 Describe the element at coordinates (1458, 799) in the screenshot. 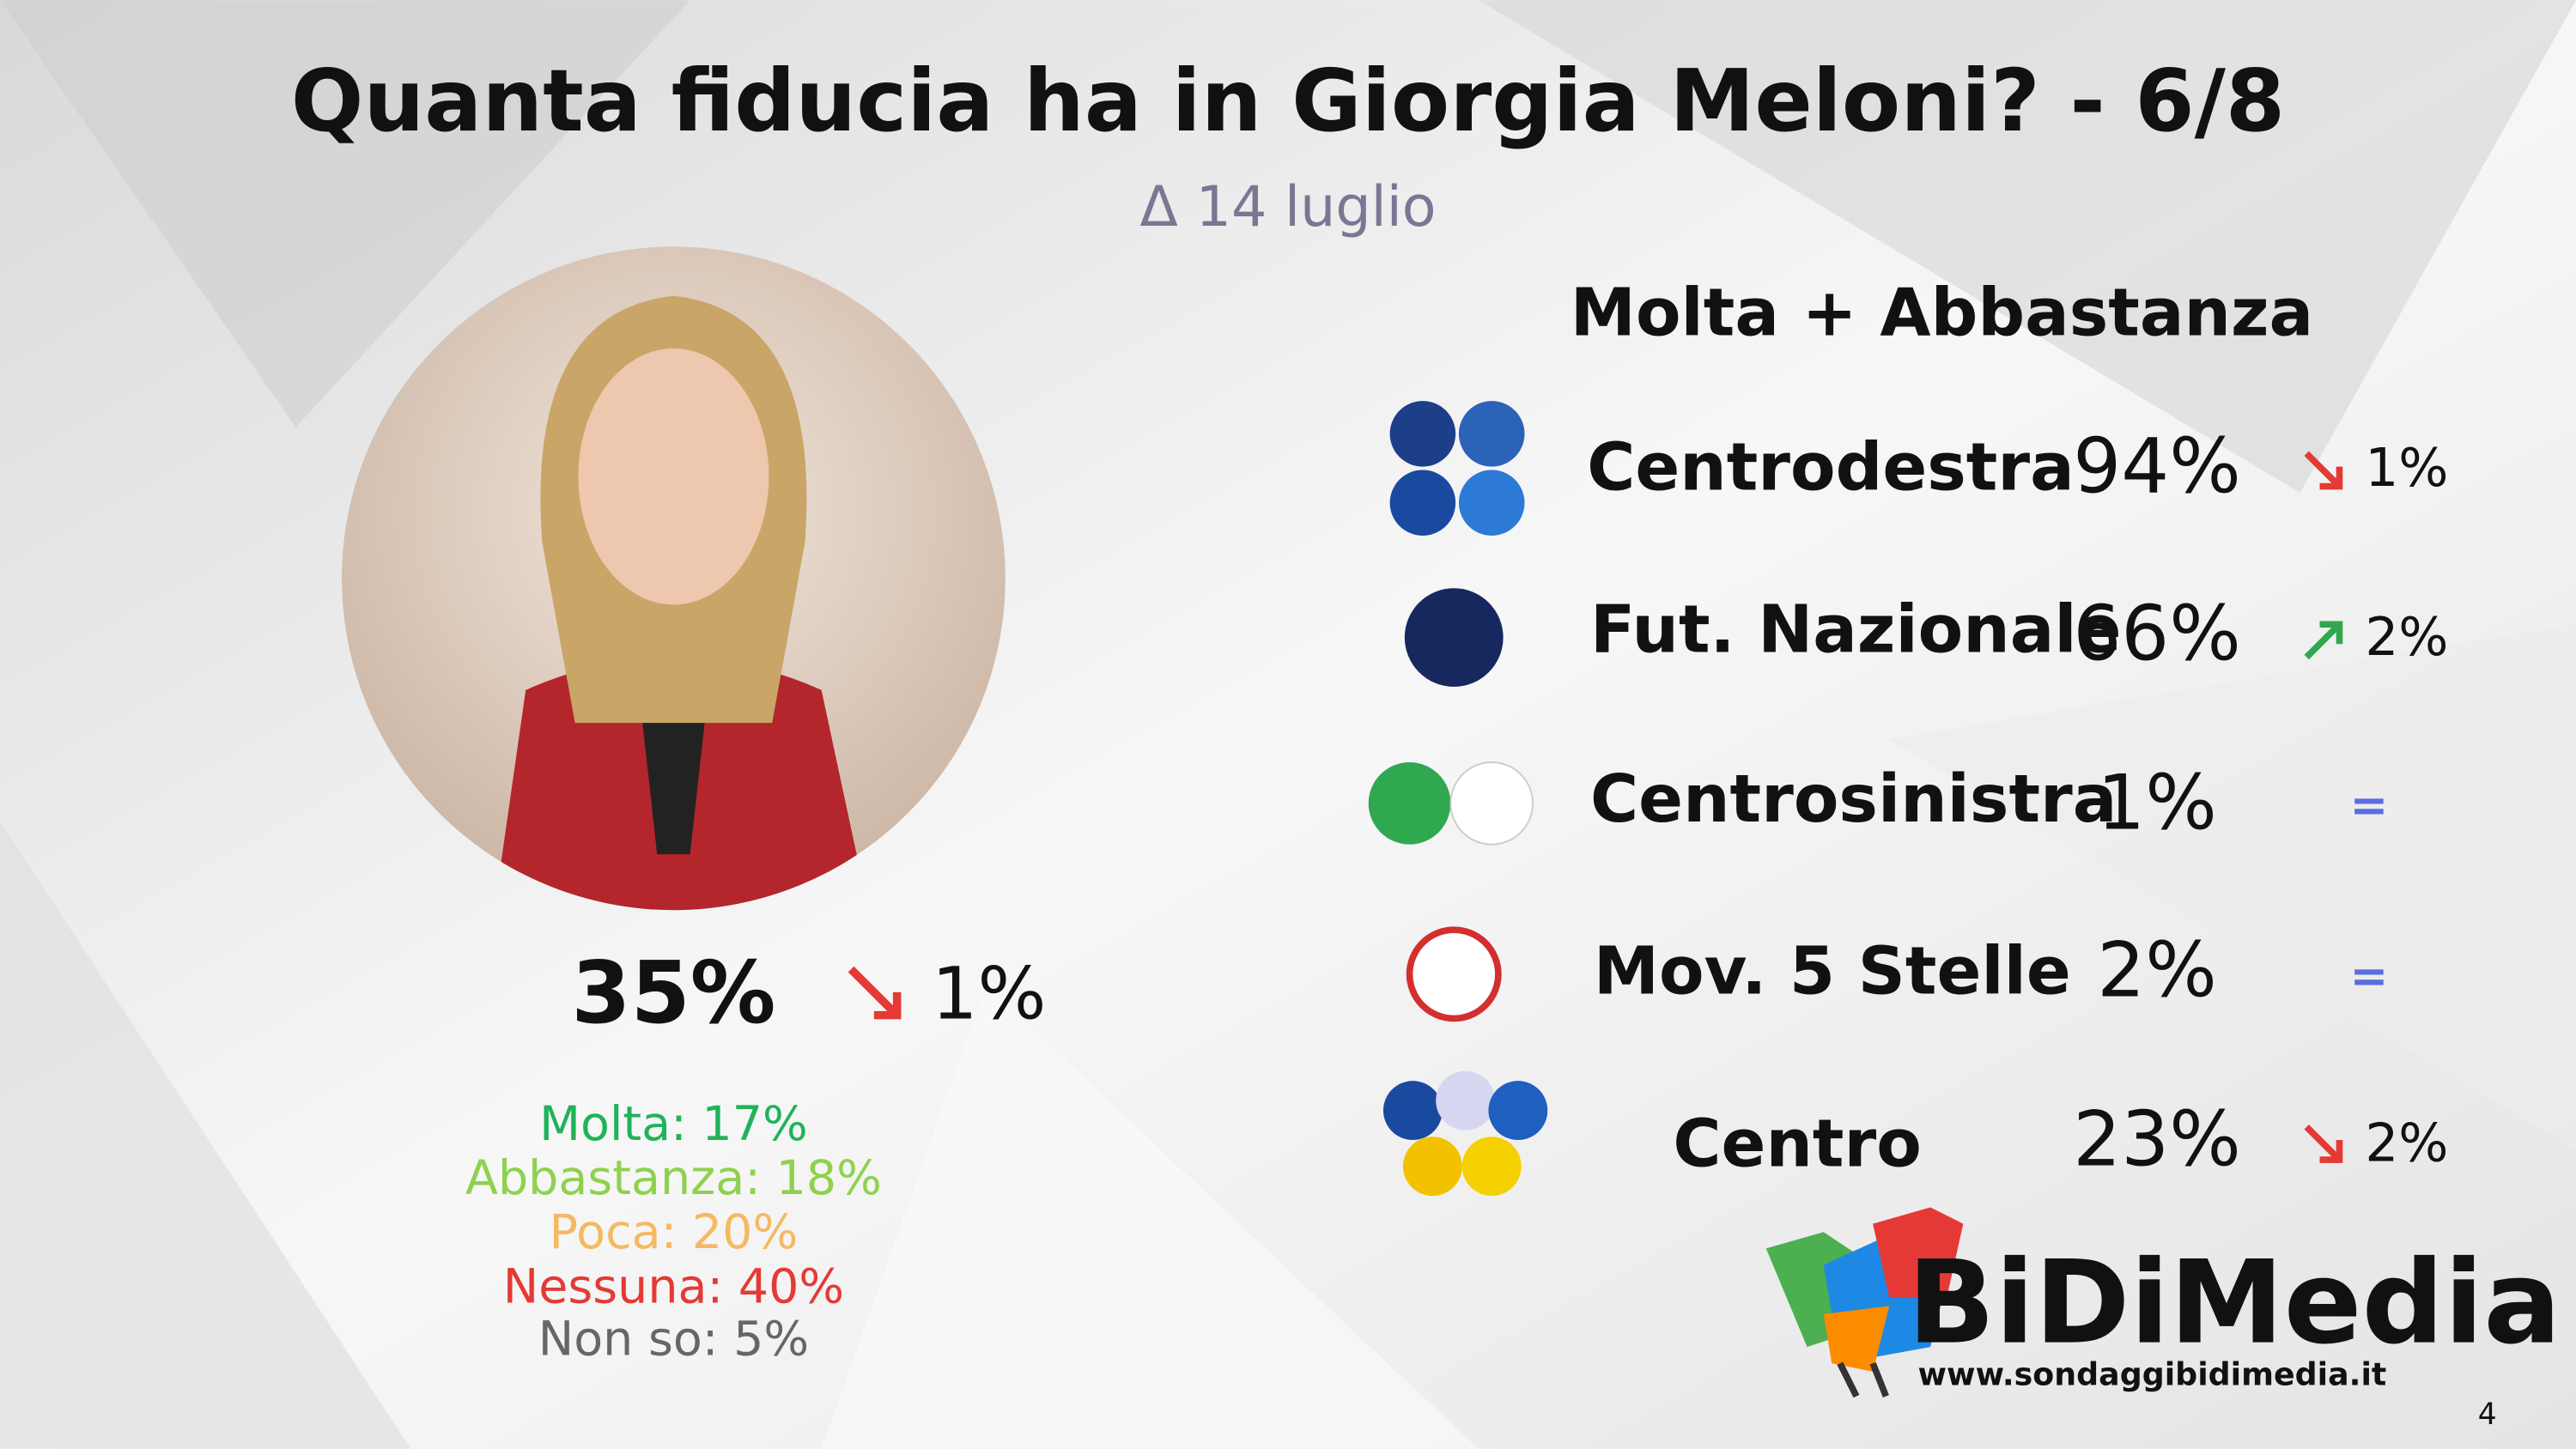

I see `party-logos` at that location.